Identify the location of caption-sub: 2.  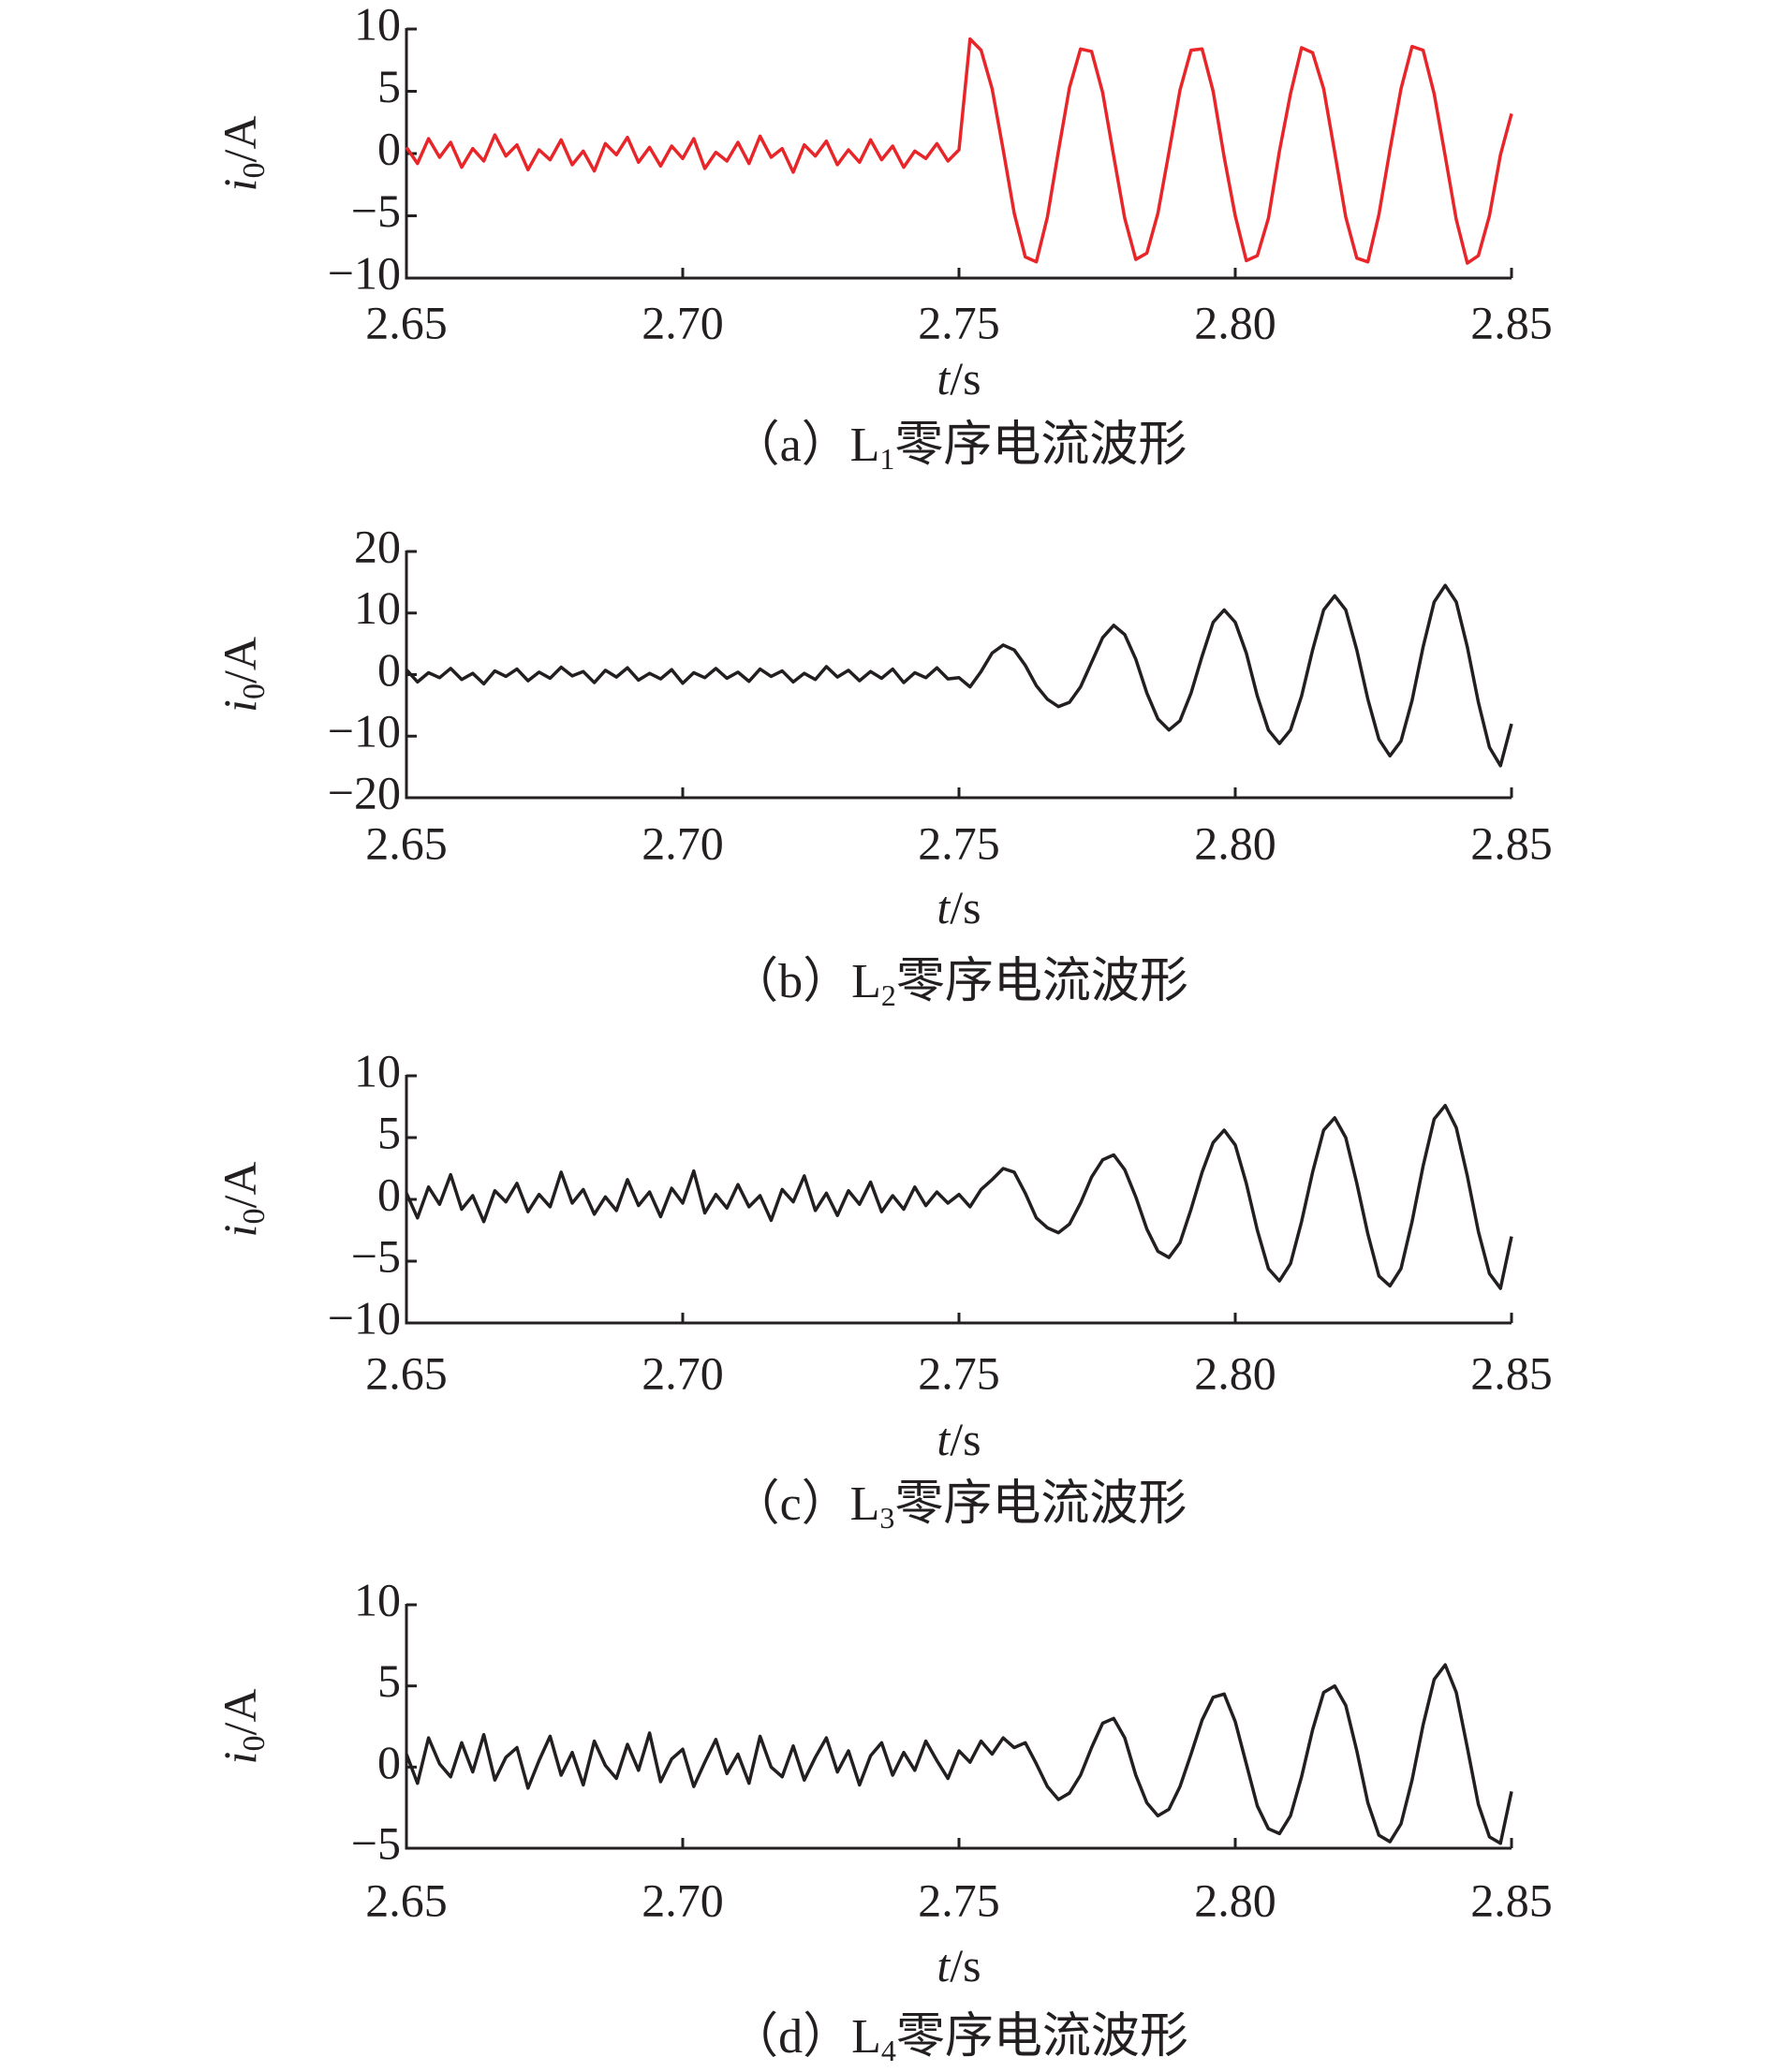
(889, 995).